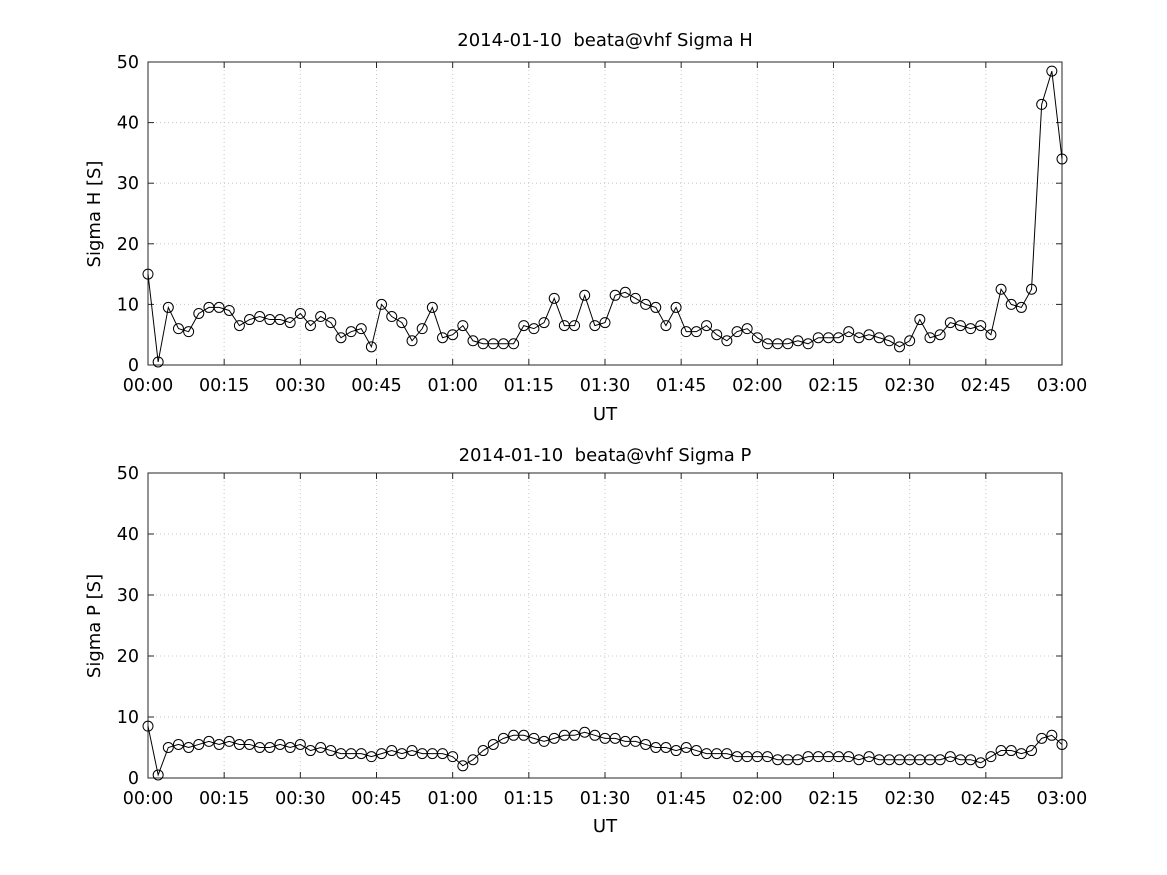  What do you see at coordinates (529, 799) in the screenshot?
I see `x-tick-label: 01:15` at bounding box center [529, 799].